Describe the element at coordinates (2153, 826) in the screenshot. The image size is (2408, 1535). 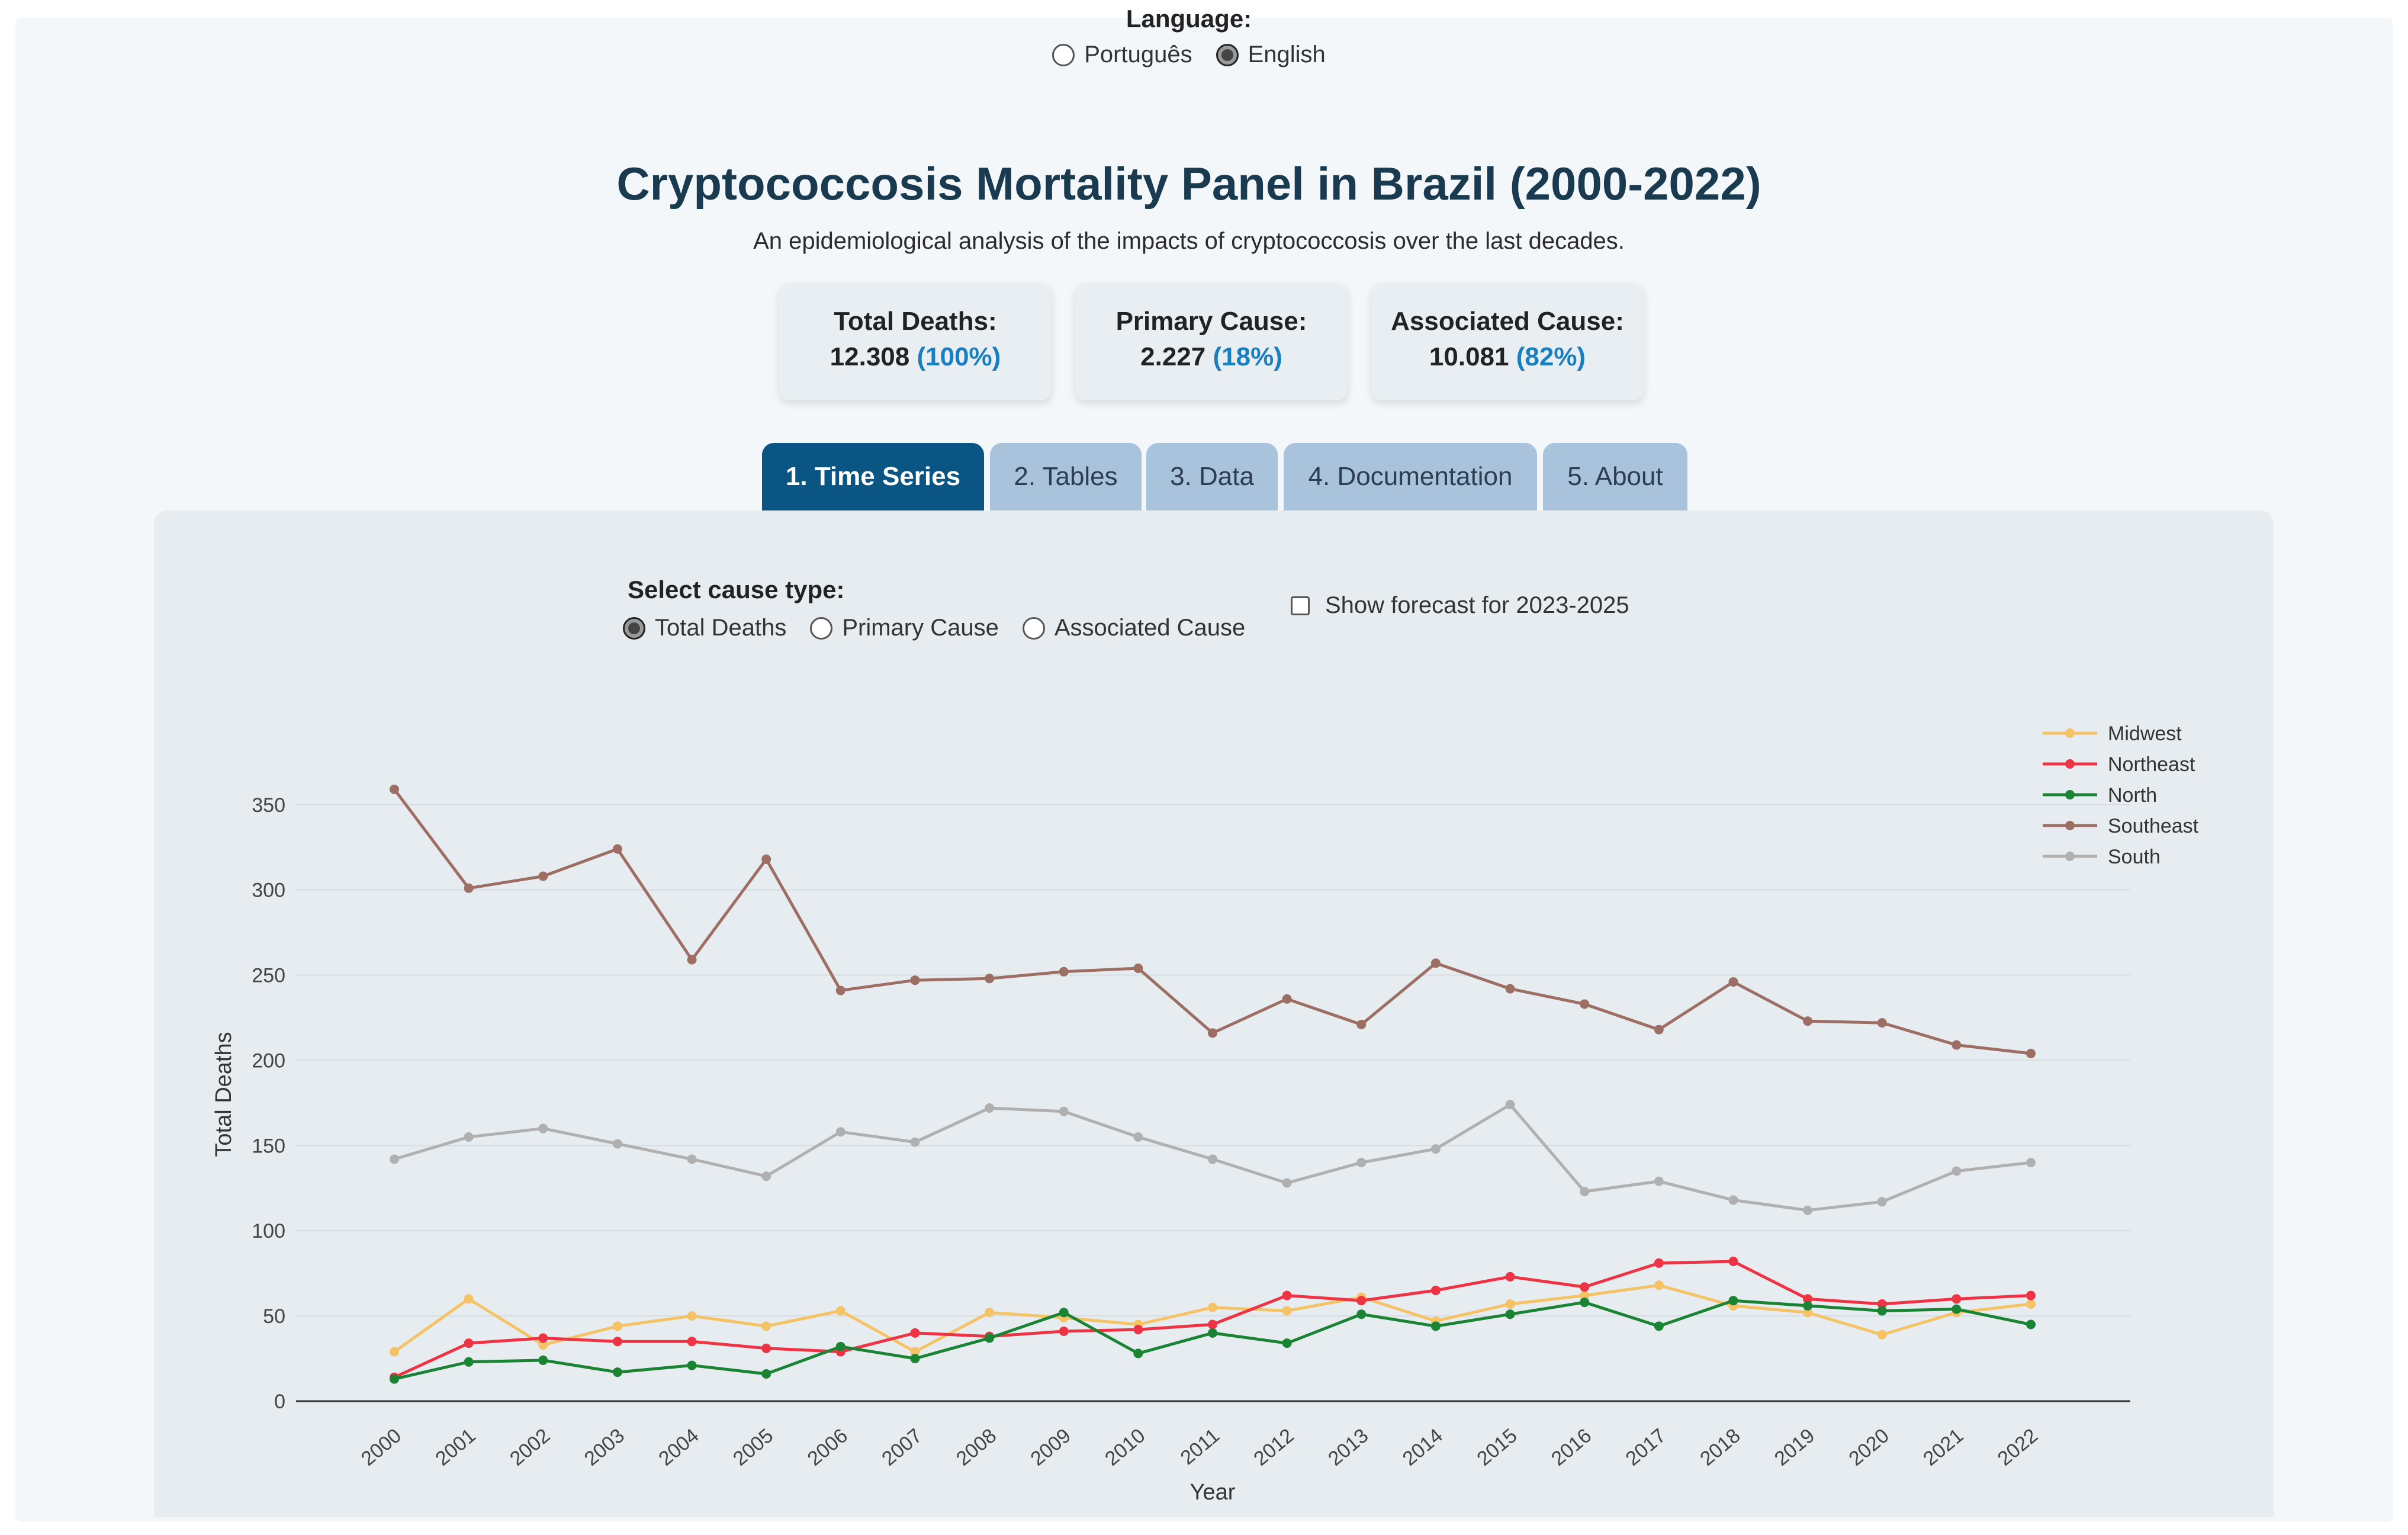
I see `legend-label: Southeast` at that location.